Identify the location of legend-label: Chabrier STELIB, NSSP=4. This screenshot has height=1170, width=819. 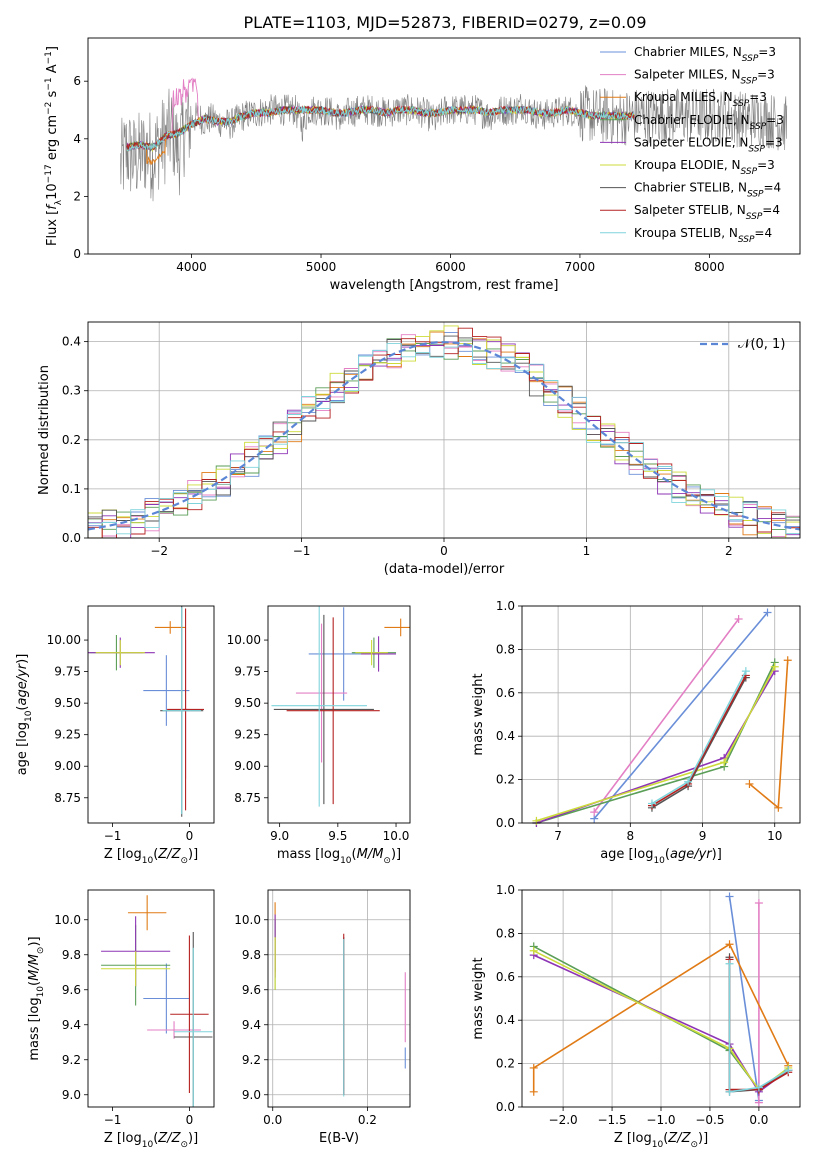
(707, 190).